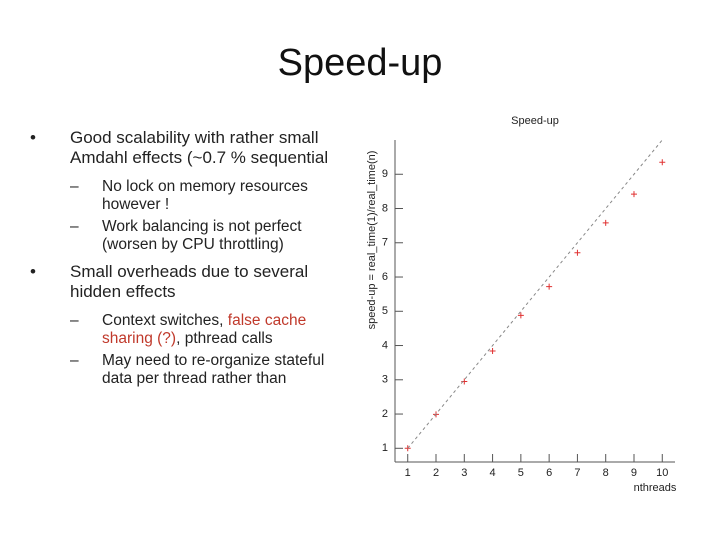  Describe the element at coordinates (385, 277) in the screenshot. I see `y-tick-label: 6` at that location.